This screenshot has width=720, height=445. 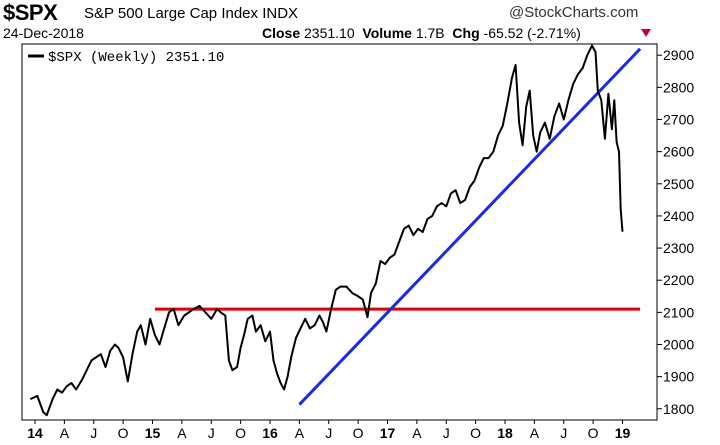 I want to click on volume-value: 1.7B, so click(x=430, y=33).